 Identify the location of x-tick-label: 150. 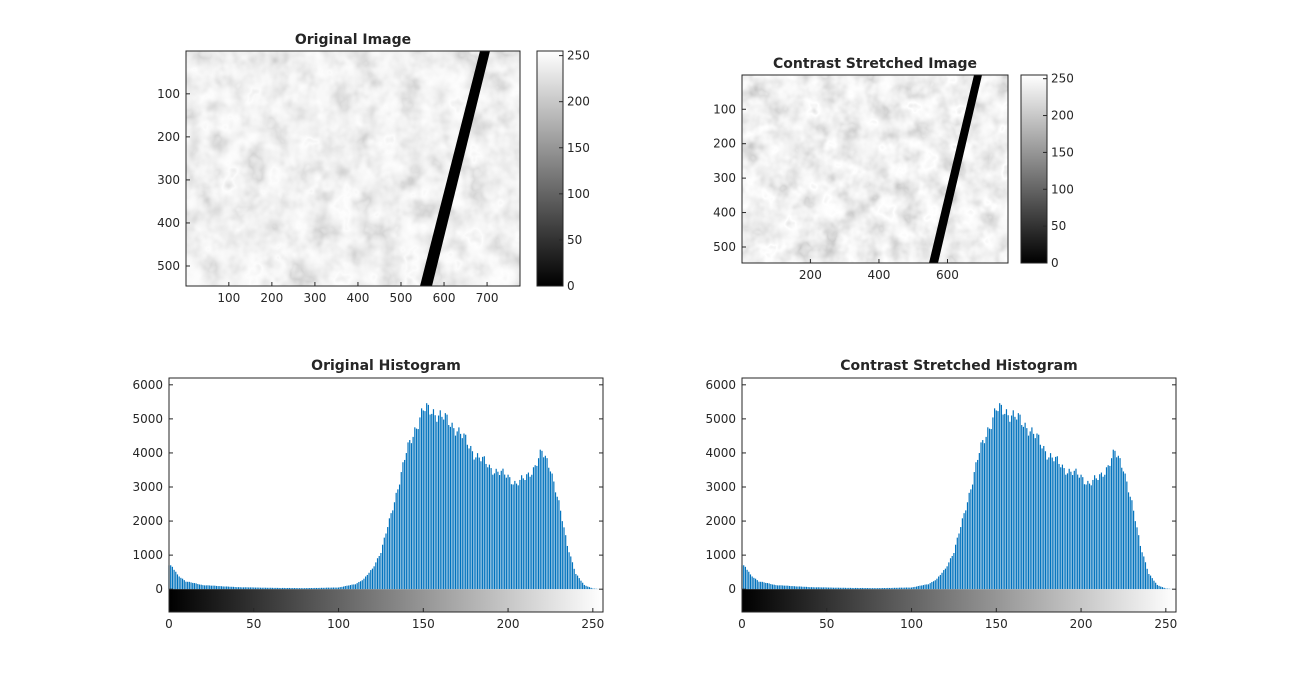
(996, 624).